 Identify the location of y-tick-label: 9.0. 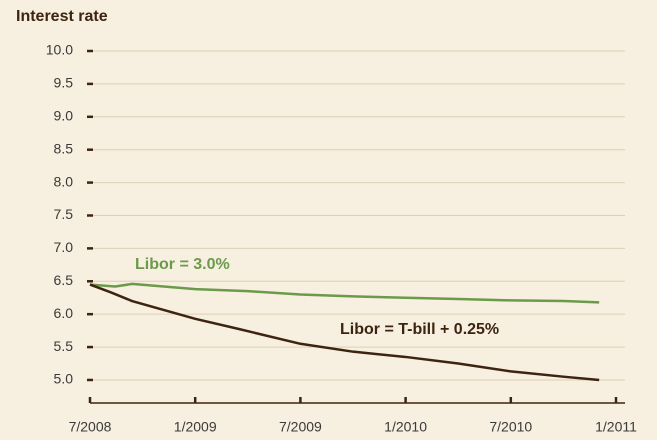
(64, 115).